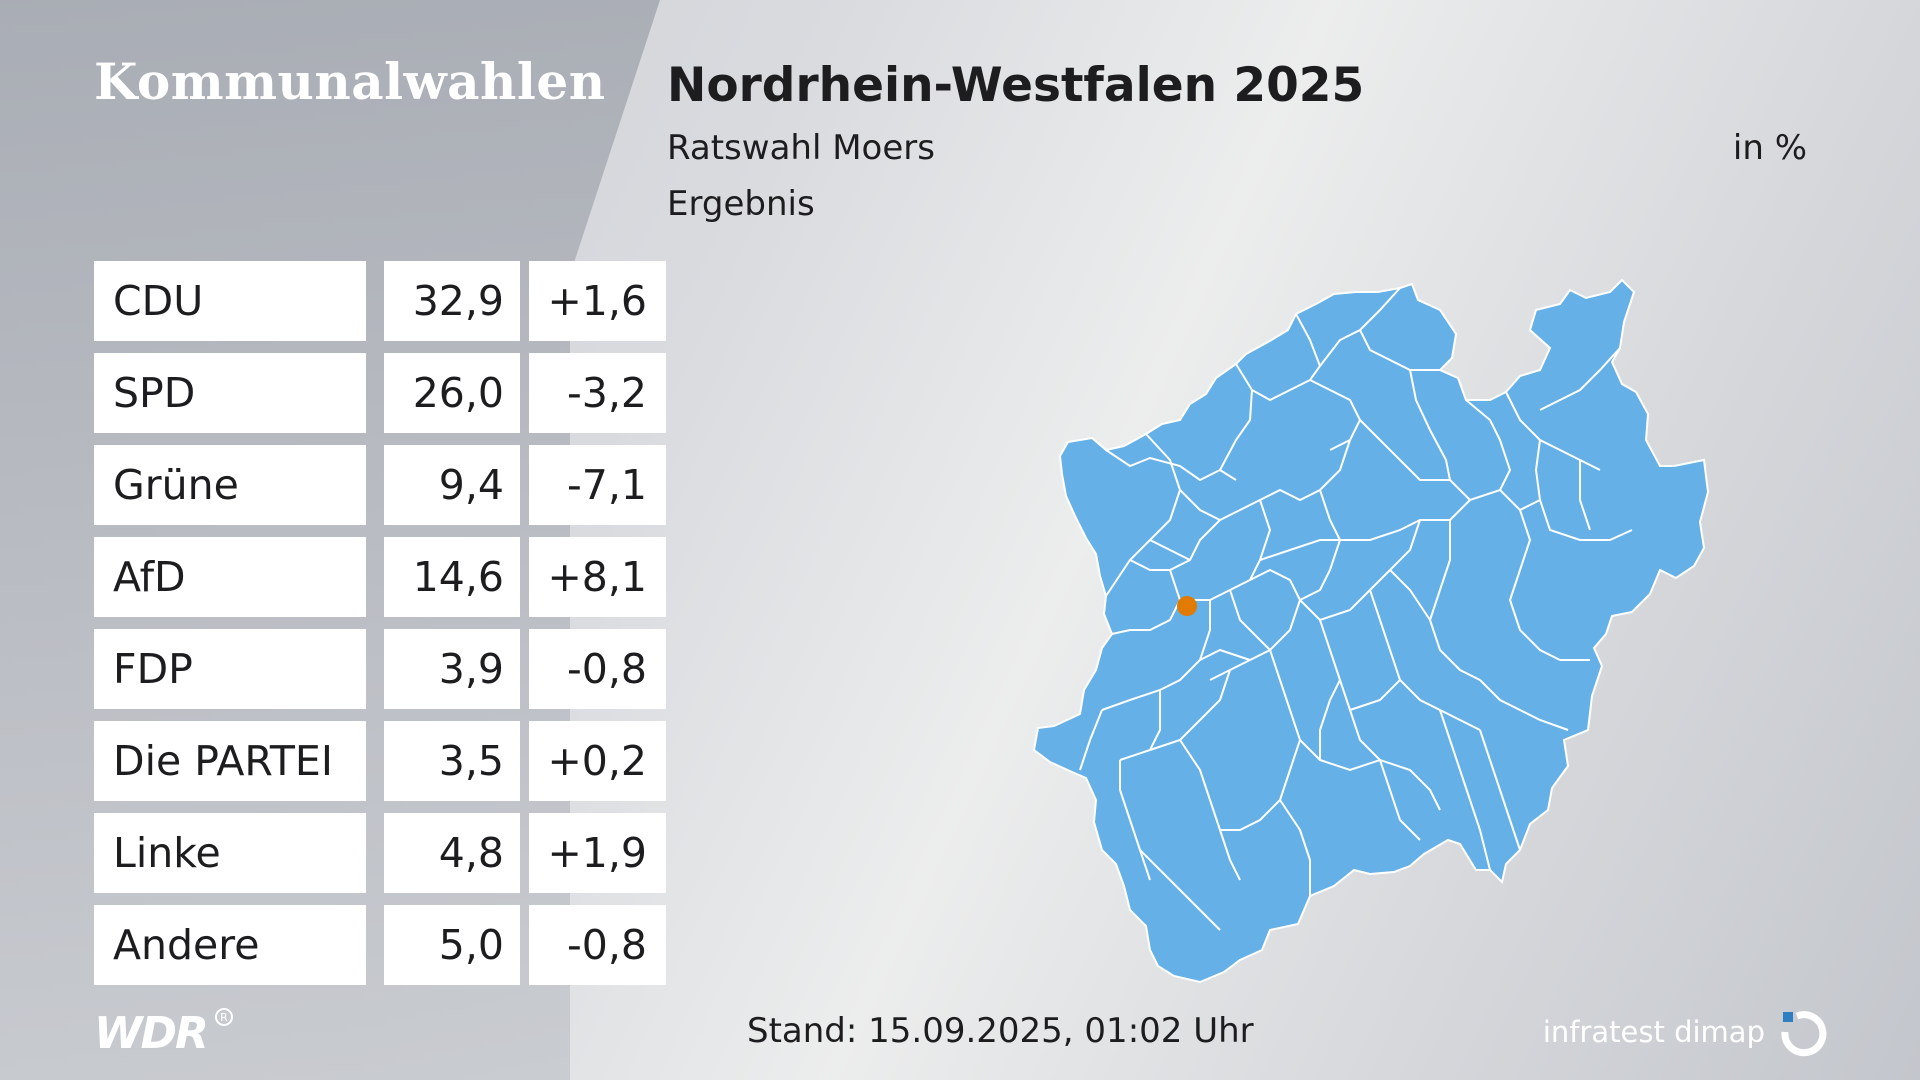  What do you see at coordinates (452, 577) in the screenshot?
I see `vote-share: 14,6` at bounding box center [452, 577].